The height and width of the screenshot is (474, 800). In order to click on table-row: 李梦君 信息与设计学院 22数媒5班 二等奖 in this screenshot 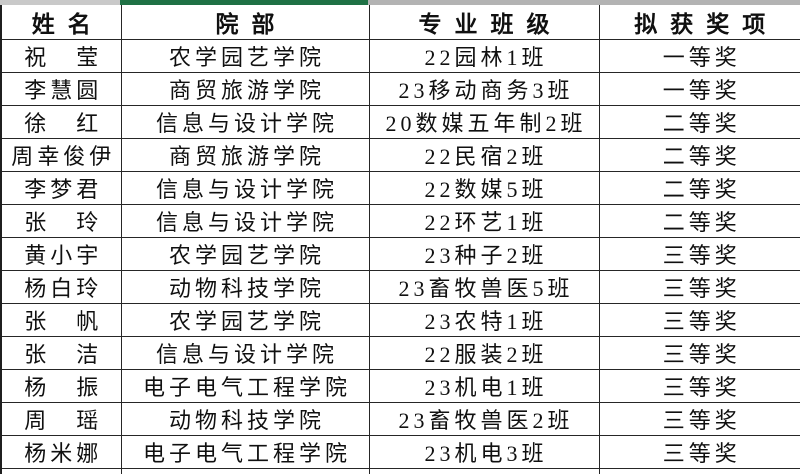, I will do `click(400, 188)`.